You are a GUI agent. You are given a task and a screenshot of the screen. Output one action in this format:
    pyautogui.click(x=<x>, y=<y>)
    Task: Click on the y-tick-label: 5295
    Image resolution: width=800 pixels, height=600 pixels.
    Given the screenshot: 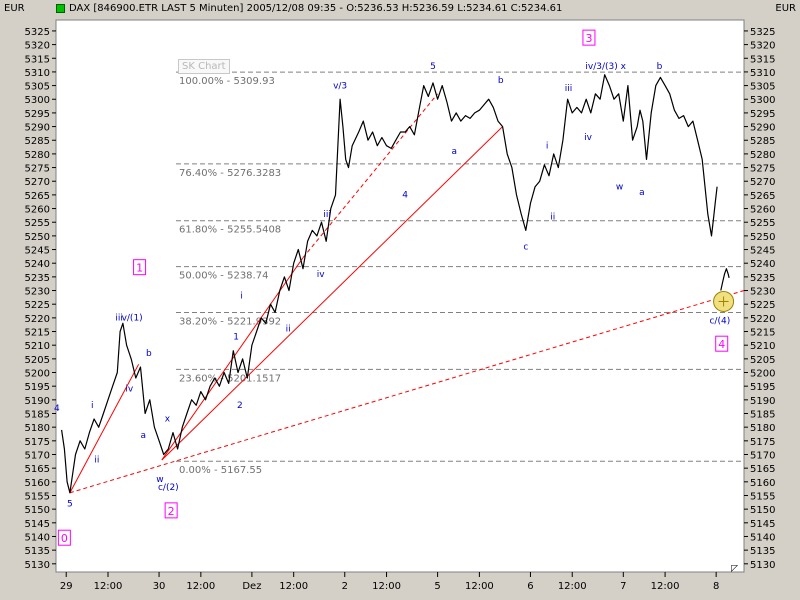 What is the action you would take?
    pyautogui.click(x=37, y=114)
    